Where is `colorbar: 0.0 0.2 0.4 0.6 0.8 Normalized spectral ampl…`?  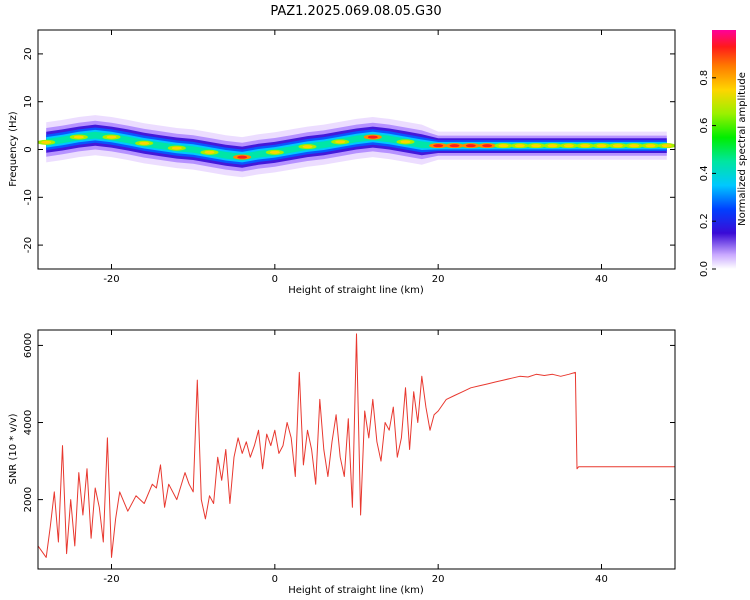
colorbar: 0.0 0.2 0.4 0.6 0.8 Normalized spectral ampl… is located at coordinates (723, 153).